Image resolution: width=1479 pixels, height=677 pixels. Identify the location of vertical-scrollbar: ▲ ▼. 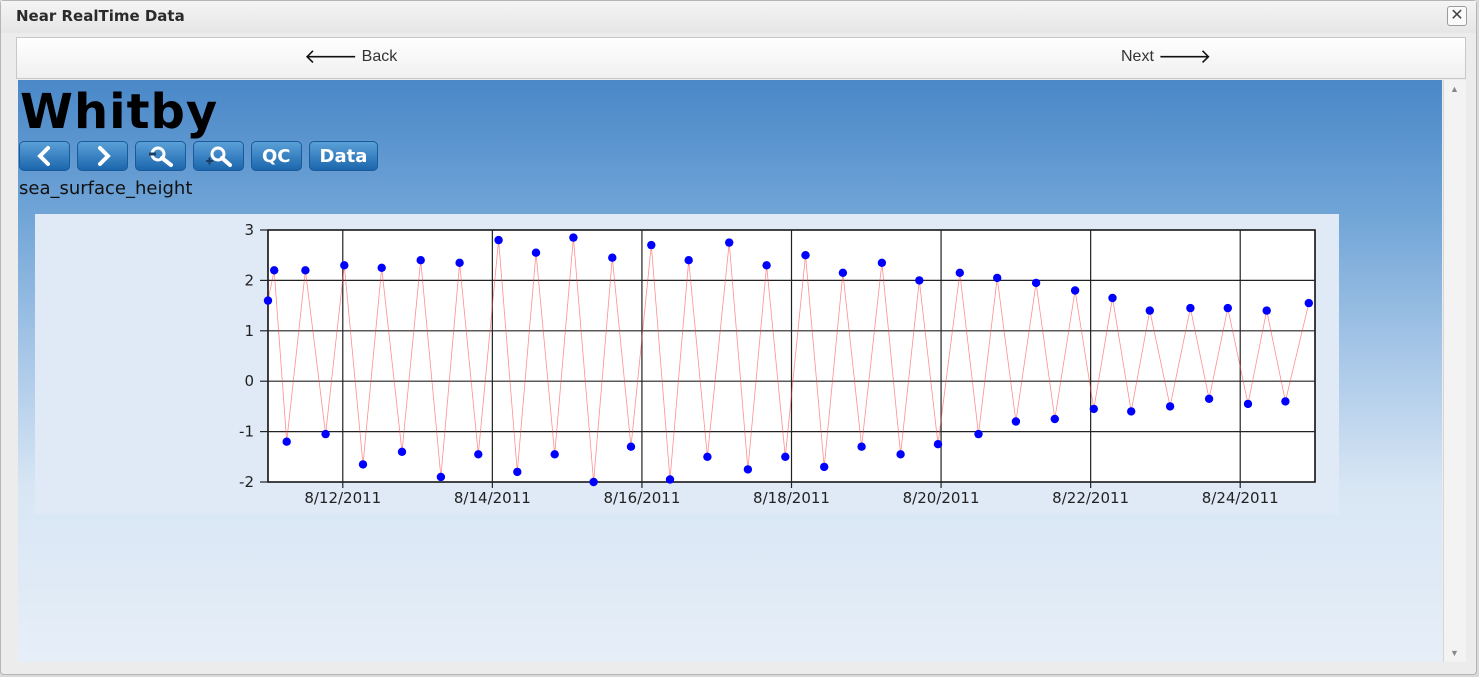
(1454, 371).